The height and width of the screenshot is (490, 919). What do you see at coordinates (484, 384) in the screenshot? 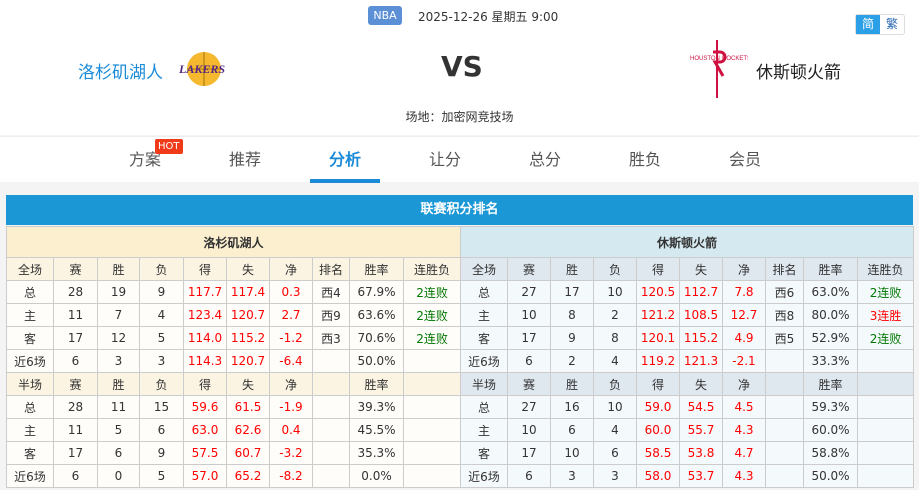
I see `column-header: 半场` at bounding box center [484, 384].